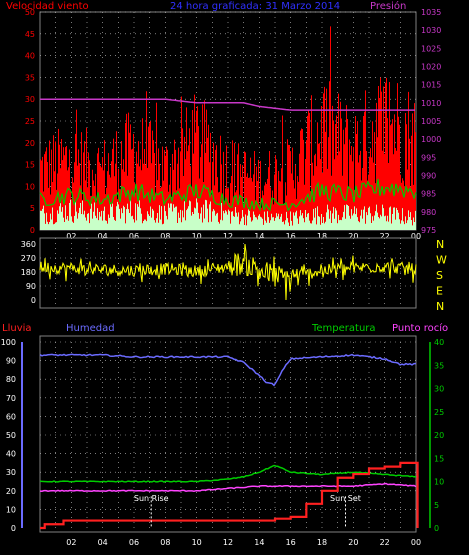 This screenshot has width=469, height=555. I want to click on left-tick-label: 20, so click(11, 491).